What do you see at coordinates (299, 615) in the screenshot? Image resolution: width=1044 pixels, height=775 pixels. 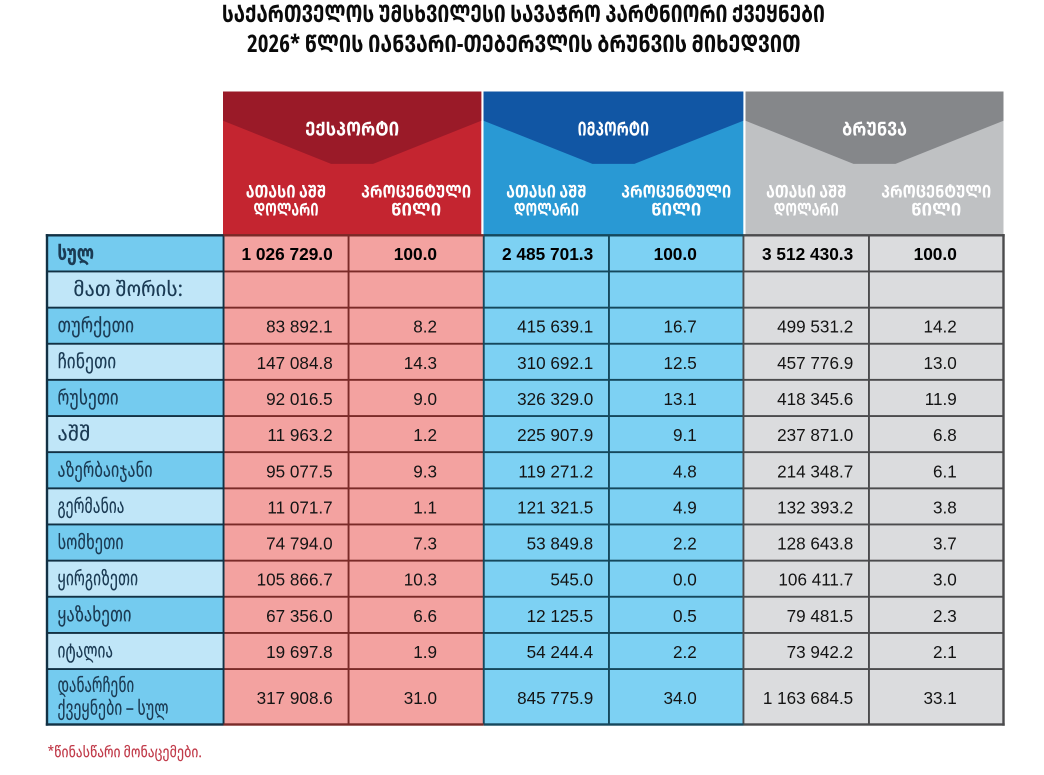 I see `svg-text: 67 356.0` at bounding box center [299, 615].